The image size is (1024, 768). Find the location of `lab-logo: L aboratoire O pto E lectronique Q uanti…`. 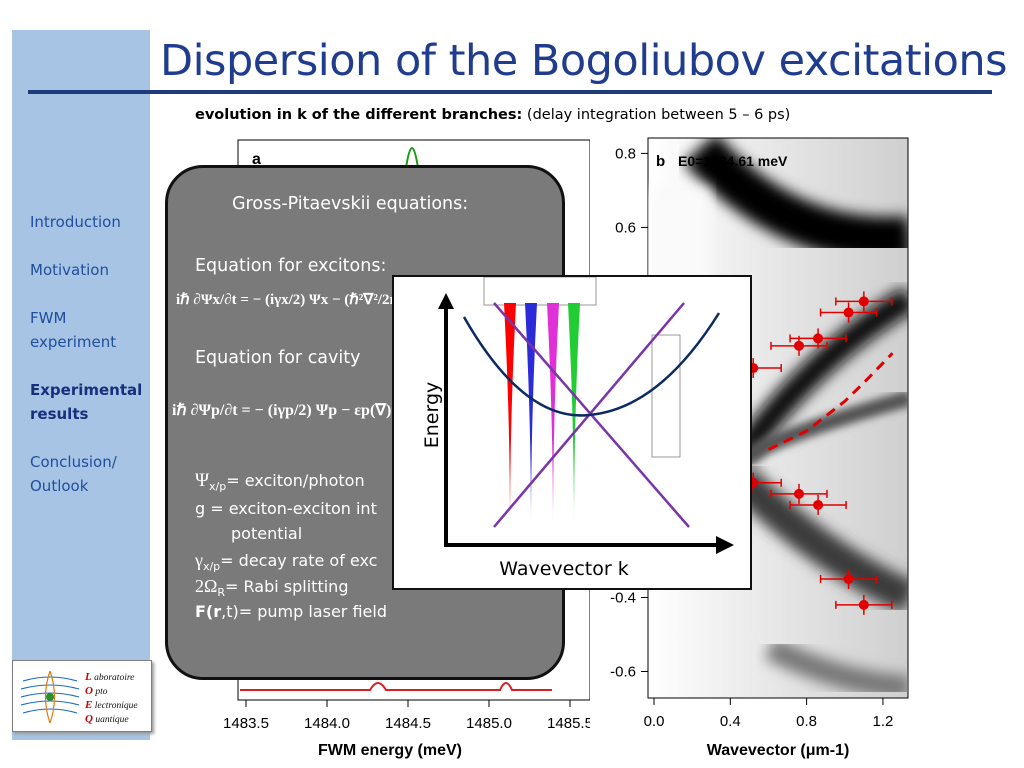

lab-logo: L aboratoire O pto E lectronique Q uanti… is located at coordinates (82, 696).